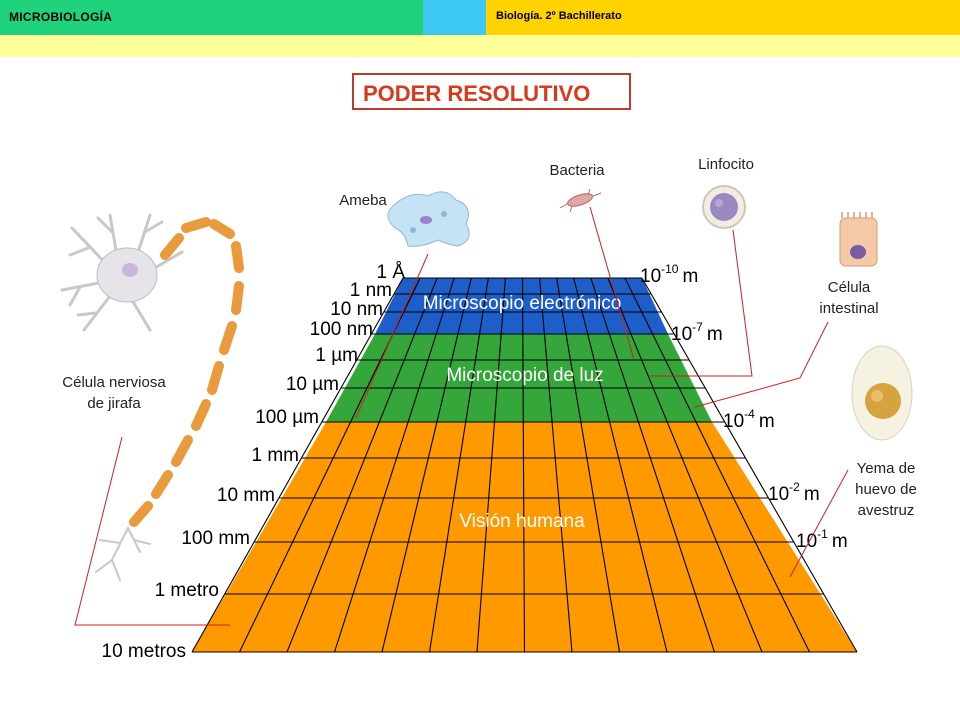  What do you see at coordinates (761, 364) in the screenshot?
I see `leader-celula-intestinal` at bounding box center [761, 364].